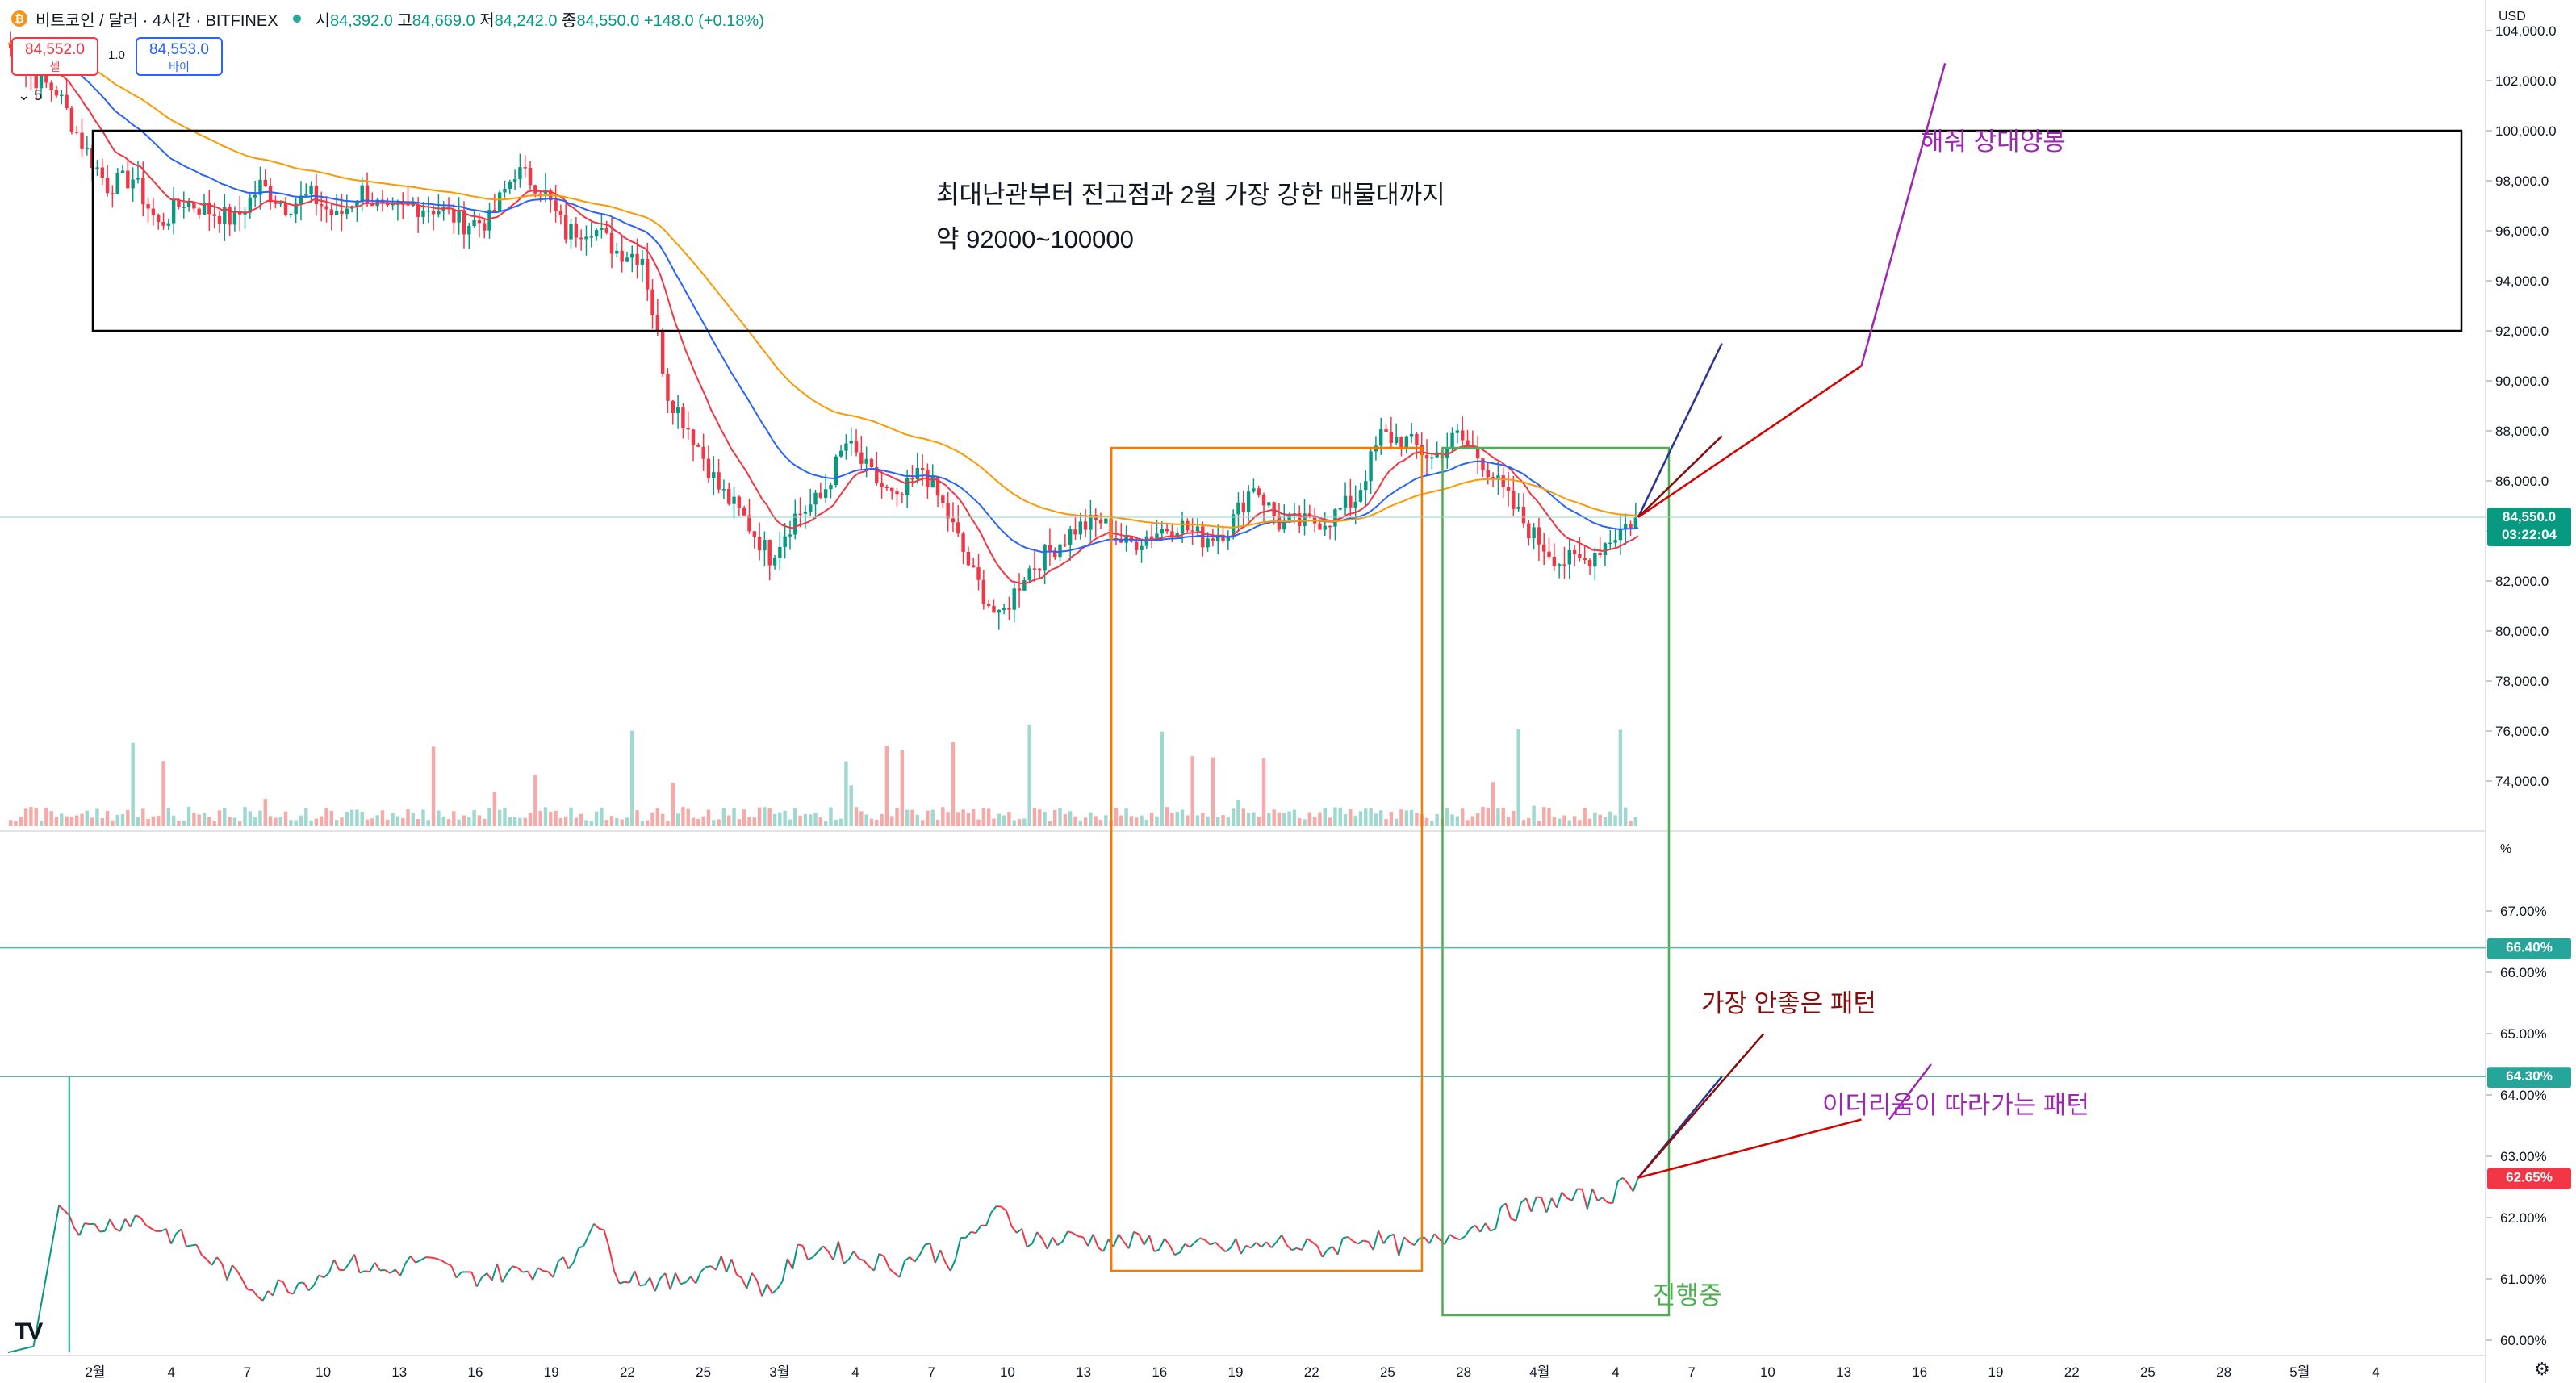 This screenshot has height=1383, width=2576. I want to click on time-tick-label: 28, so click(2223, 1372).